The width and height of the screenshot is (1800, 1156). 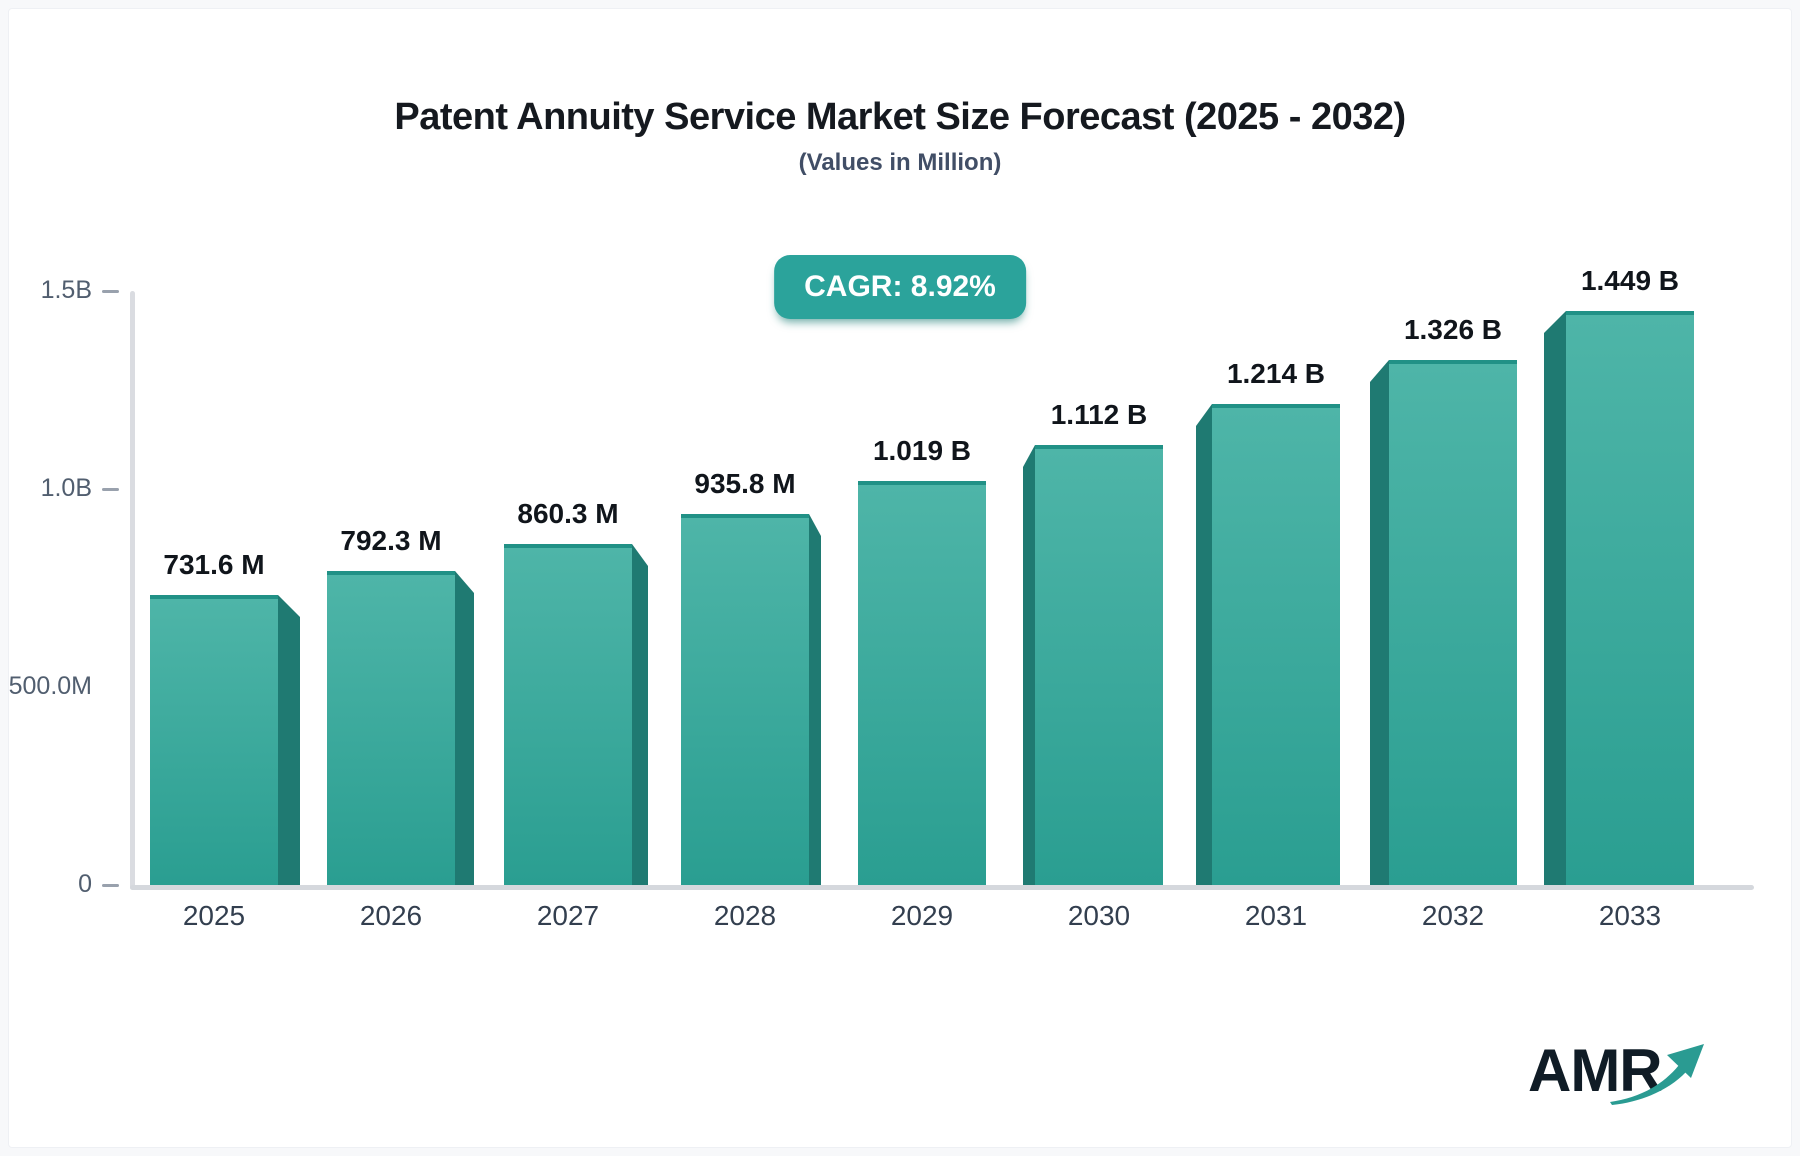 What do you see at coordinates (745, 699) in the screenshot?
I see `bar-2028` at bounding box center [745, 699].